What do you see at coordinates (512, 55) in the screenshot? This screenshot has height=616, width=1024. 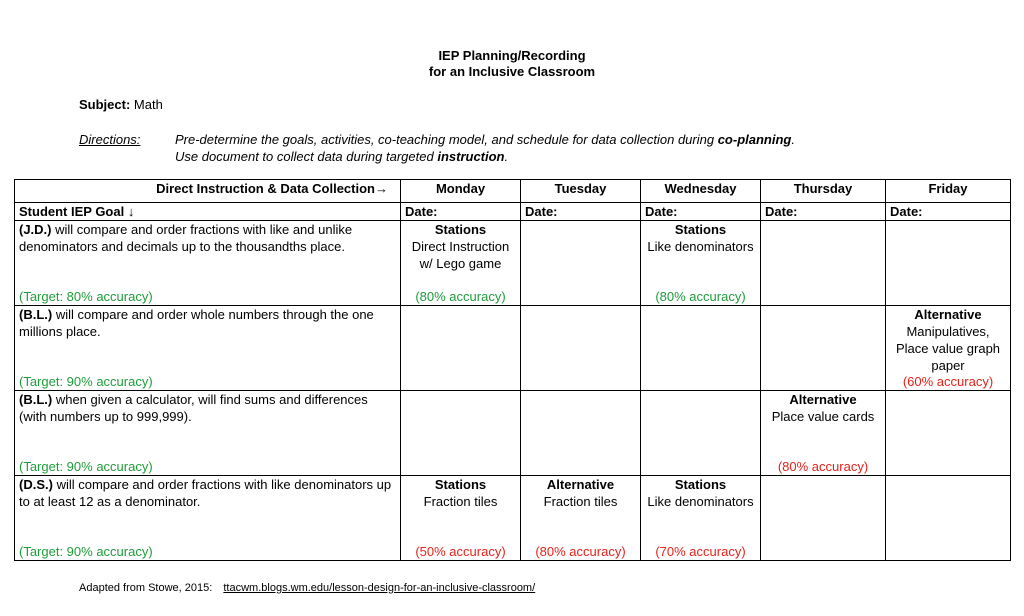 I see `title-line-1: IEP Planning/Recording` at bounding box center [512, 55].